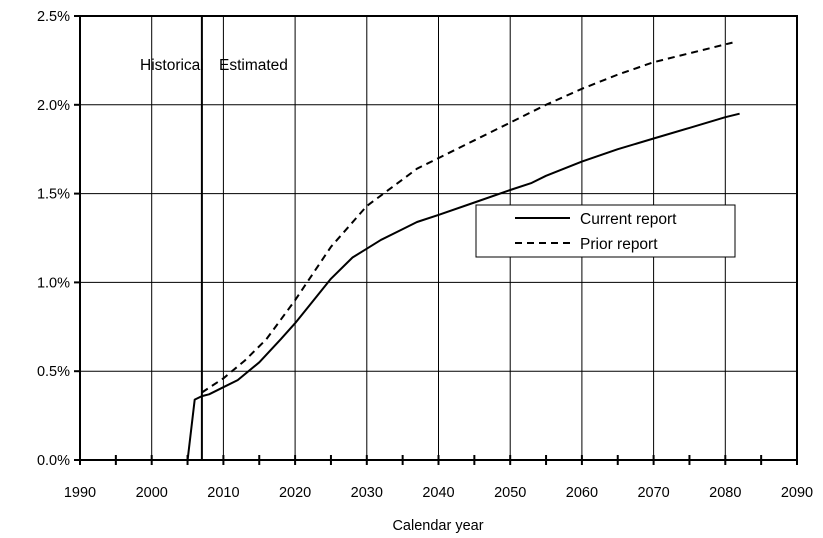 The height and width of the screenshot is (538, 823). Describe the element at coordinates (797, 493) in the screenshot. I see `x-tick-label: 2090` at that location.